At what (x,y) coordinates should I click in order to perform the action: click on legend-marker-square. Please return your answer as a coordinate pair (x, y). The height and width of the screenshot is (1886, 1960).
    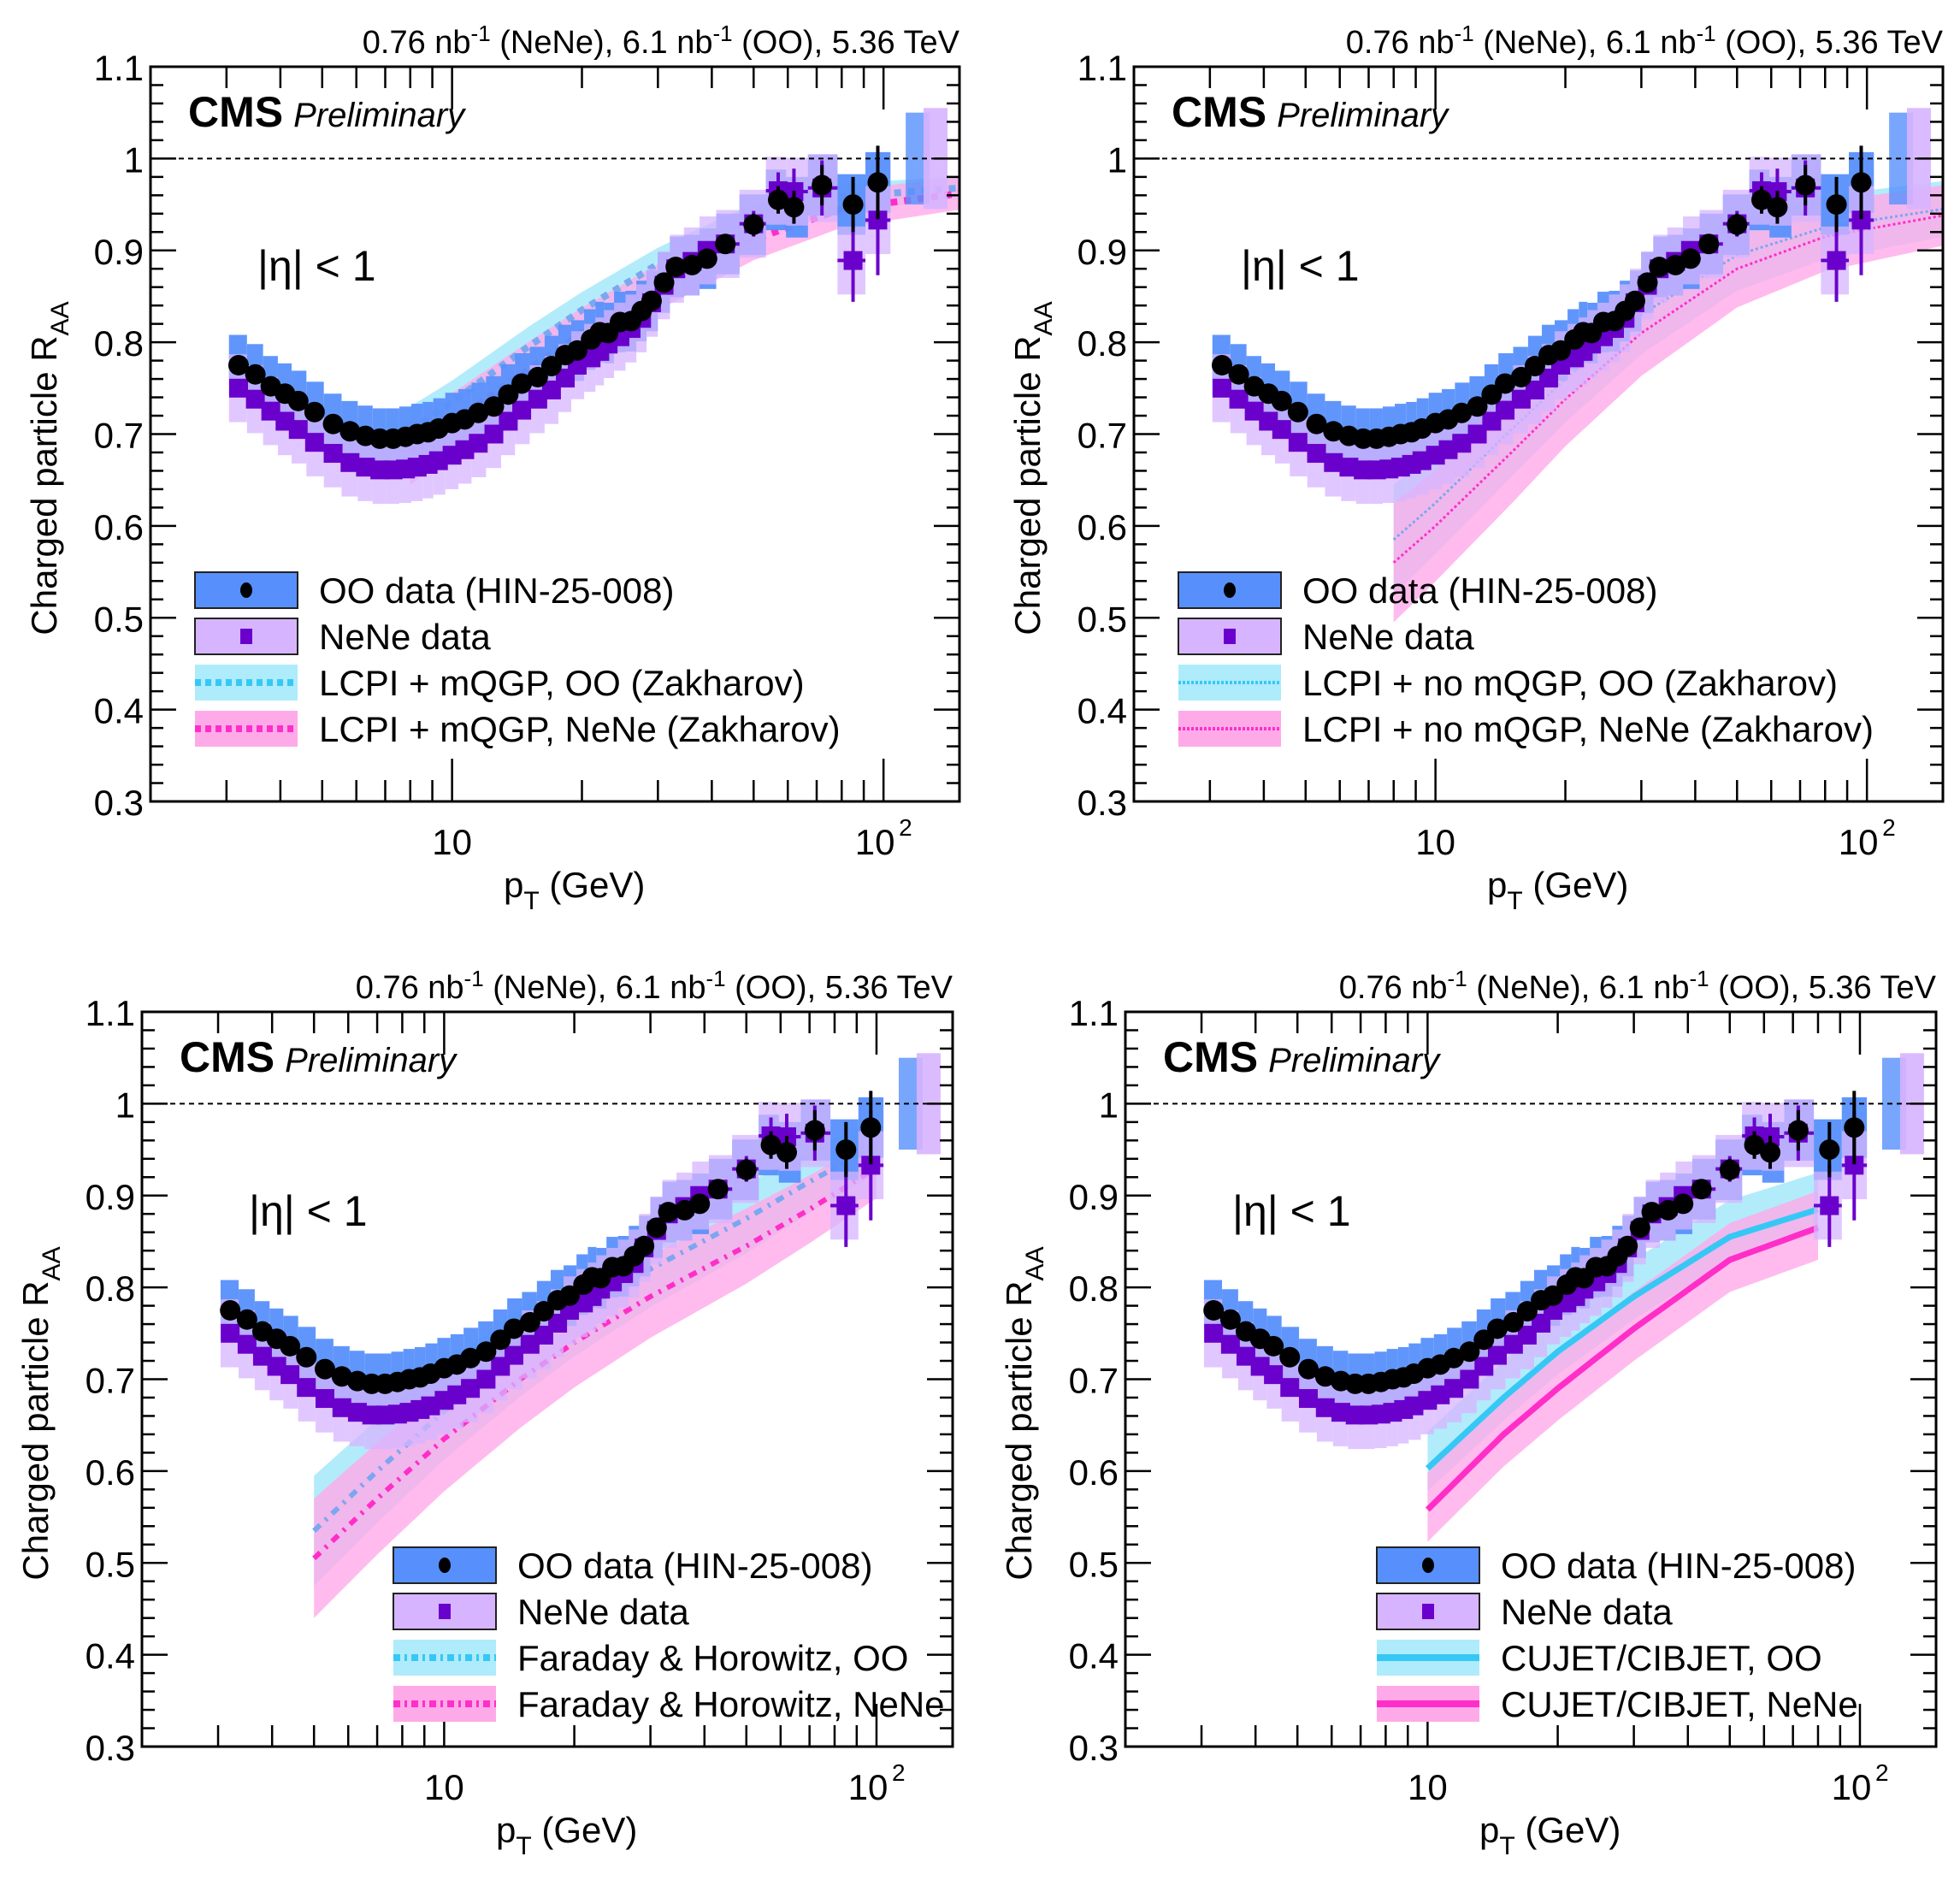
    Looking at the image, I should click on (246, 636).